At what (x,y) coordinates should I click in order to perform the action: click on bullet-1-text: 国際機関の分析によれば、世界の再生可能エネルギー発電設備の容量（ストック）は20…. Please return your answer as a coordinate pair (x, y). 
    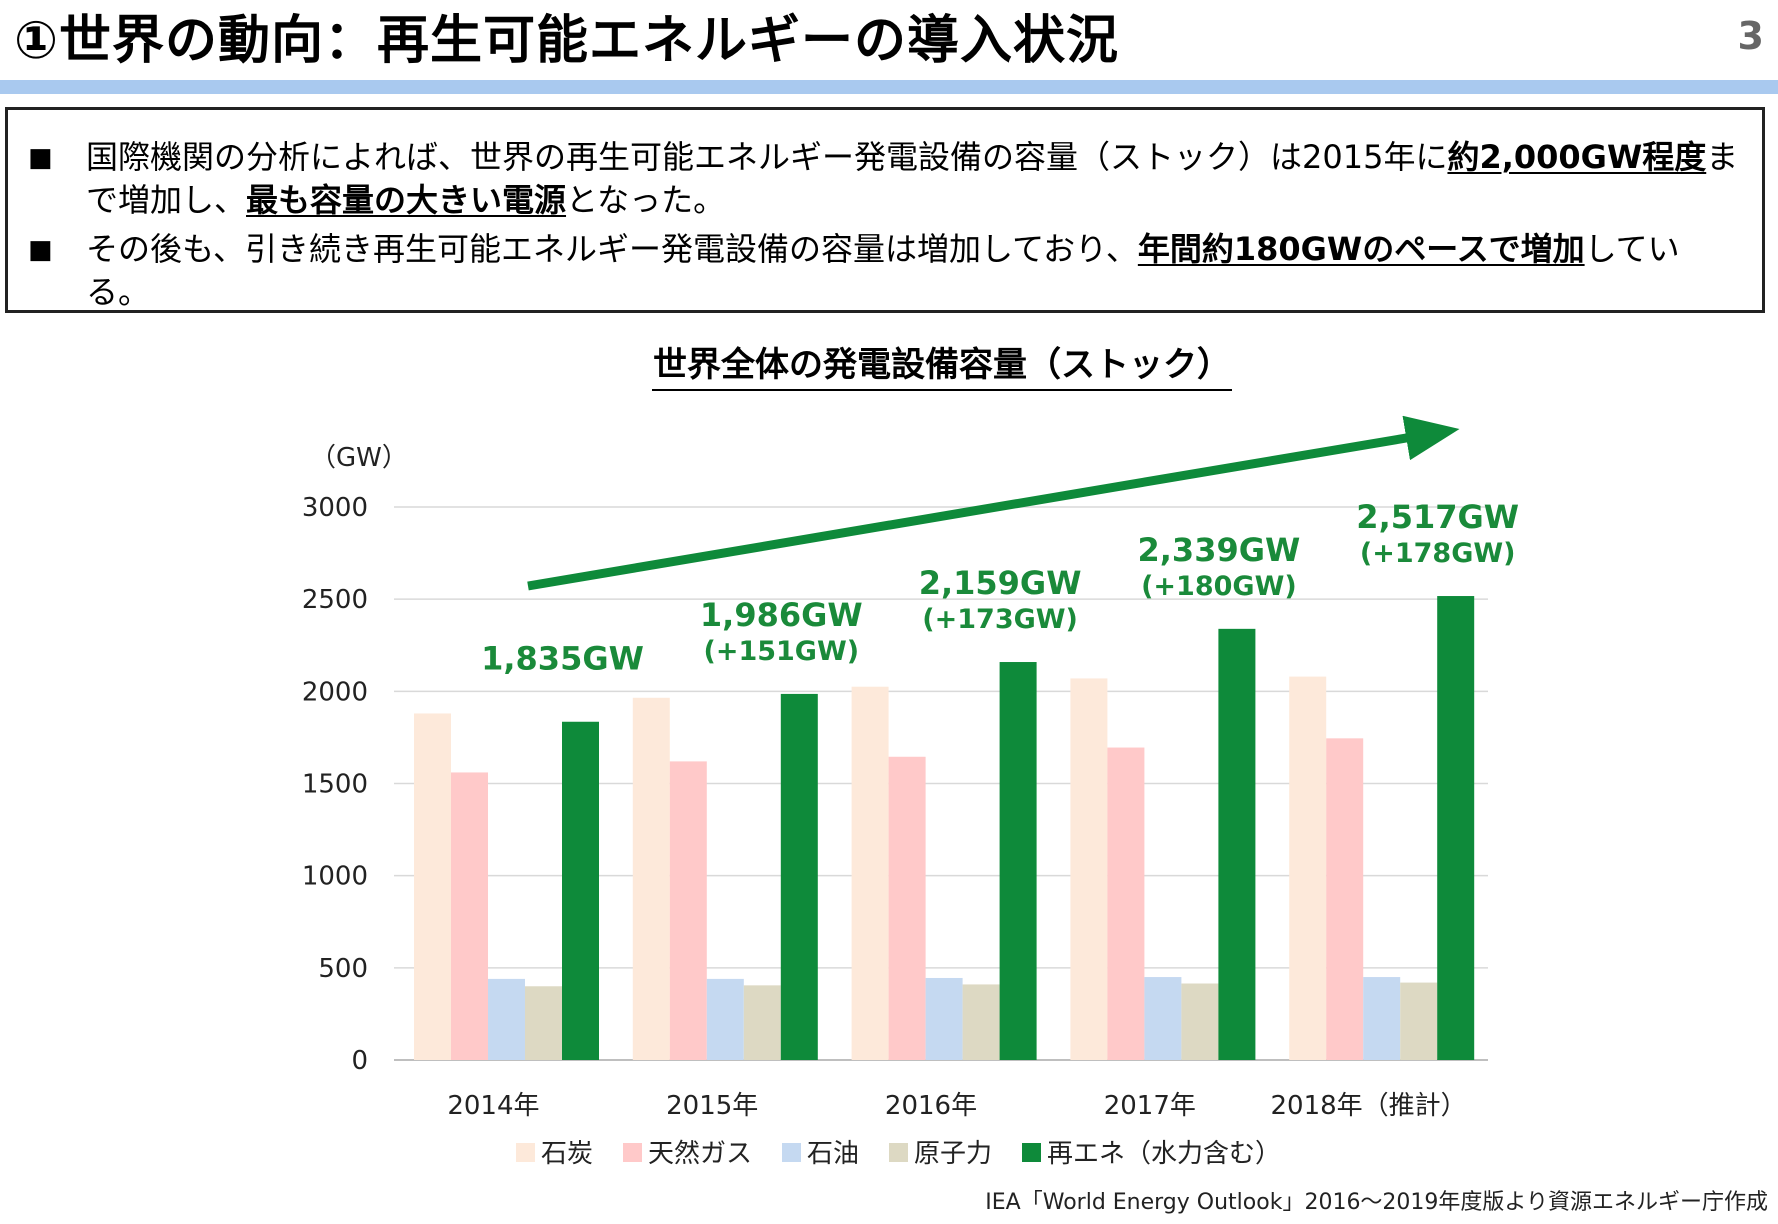
    Looking at the image, I should click on (914, 179).